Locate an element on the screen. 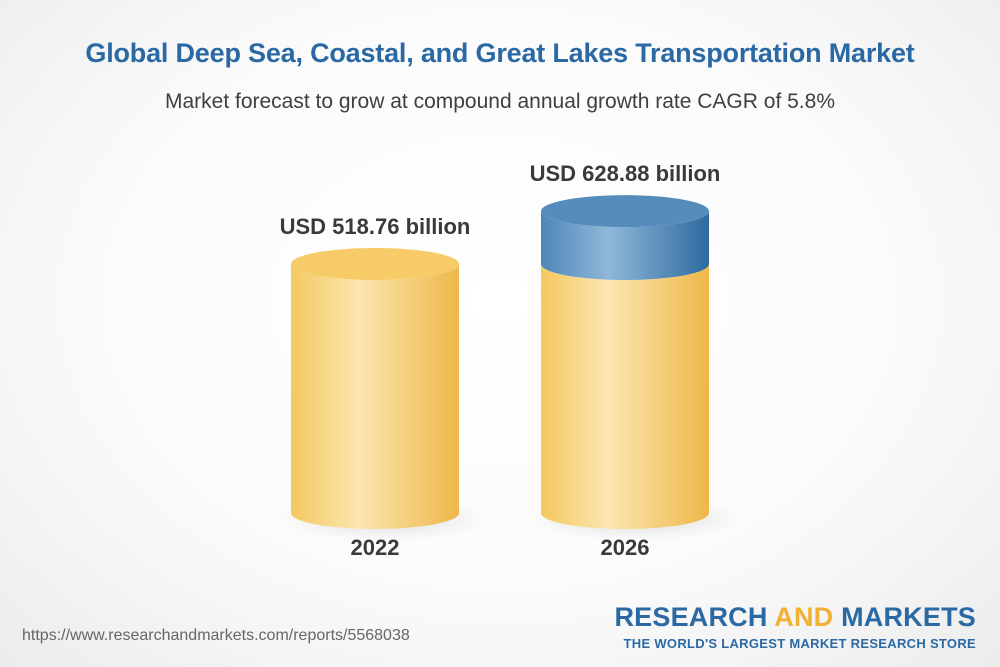 This screenshot has height=667, width=1000. brand-name-accent: AND is located at coordinates (804, 617).